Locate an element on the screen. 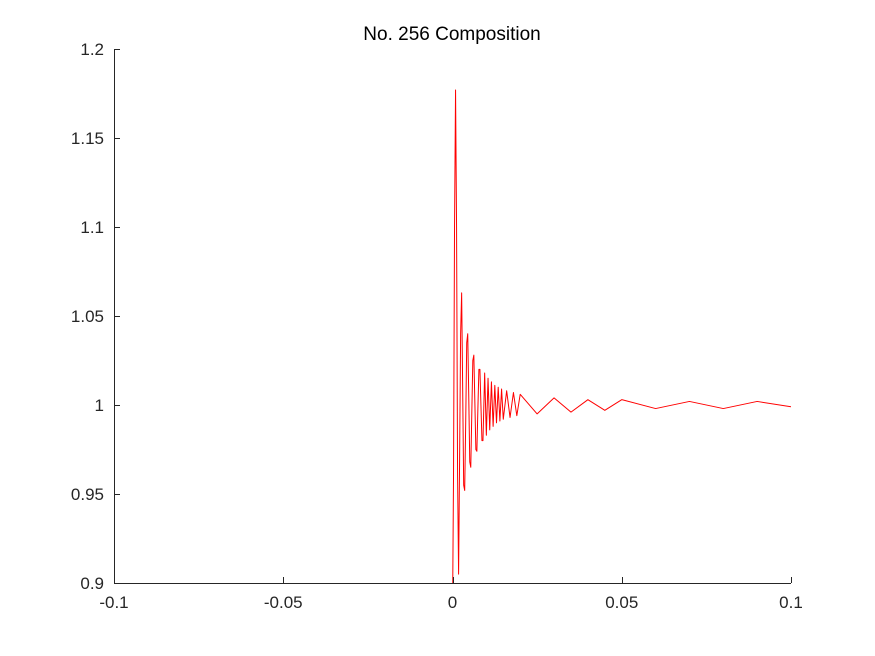 This screenshot has width=875, height=656. y-tick-label: 0.9 is located at coordinates (92, 583).